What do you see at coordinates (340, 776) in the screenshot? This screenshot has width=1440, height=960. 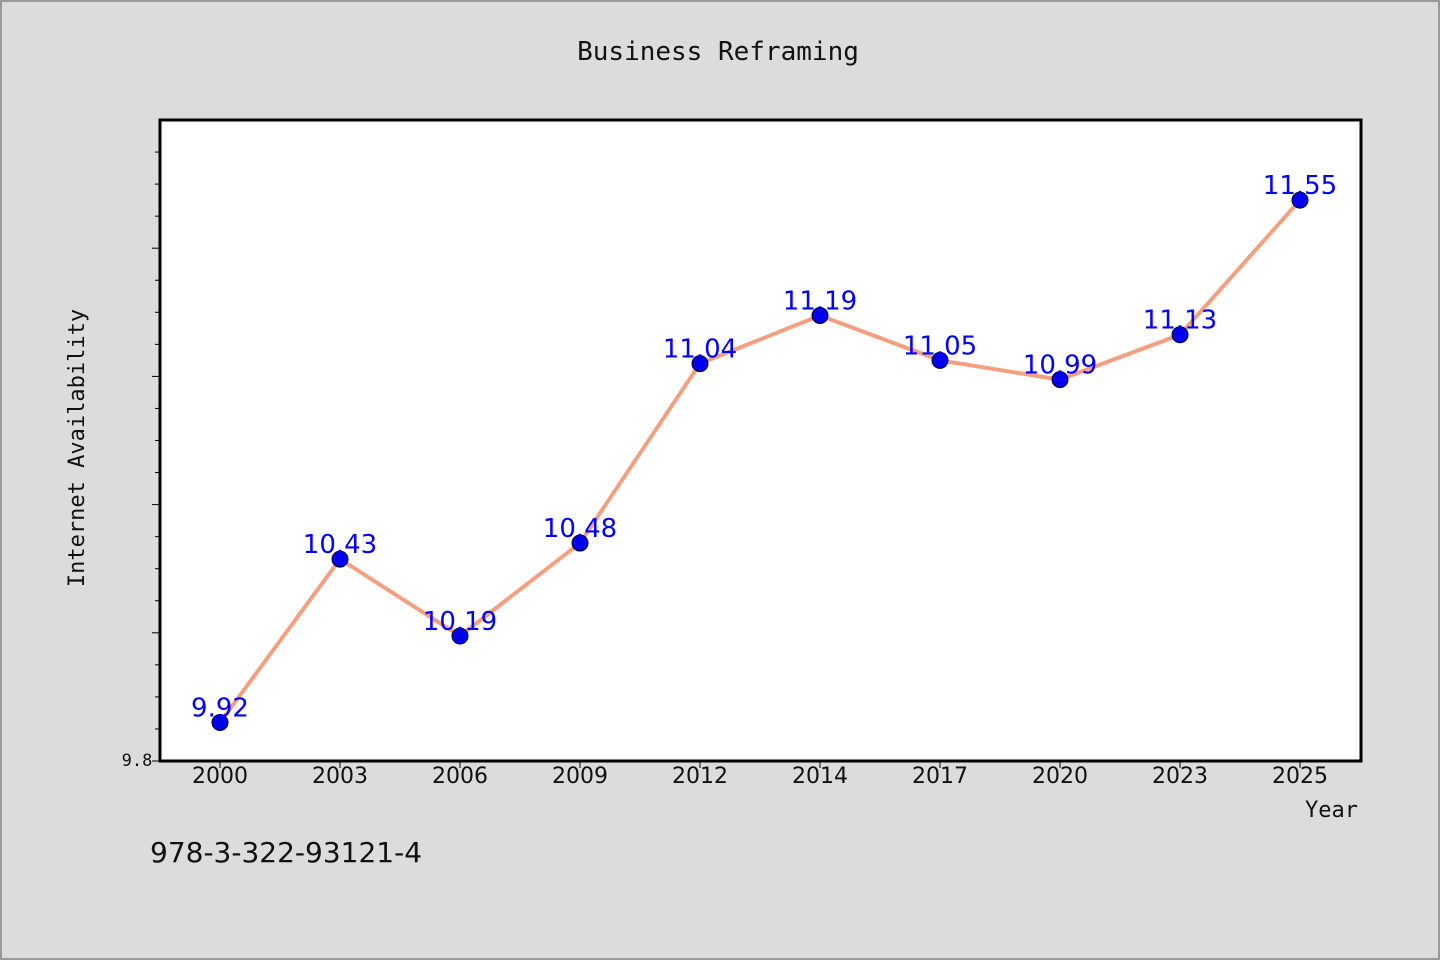 I see `x-tick-label: 2003` at bounding box center [340, 776].